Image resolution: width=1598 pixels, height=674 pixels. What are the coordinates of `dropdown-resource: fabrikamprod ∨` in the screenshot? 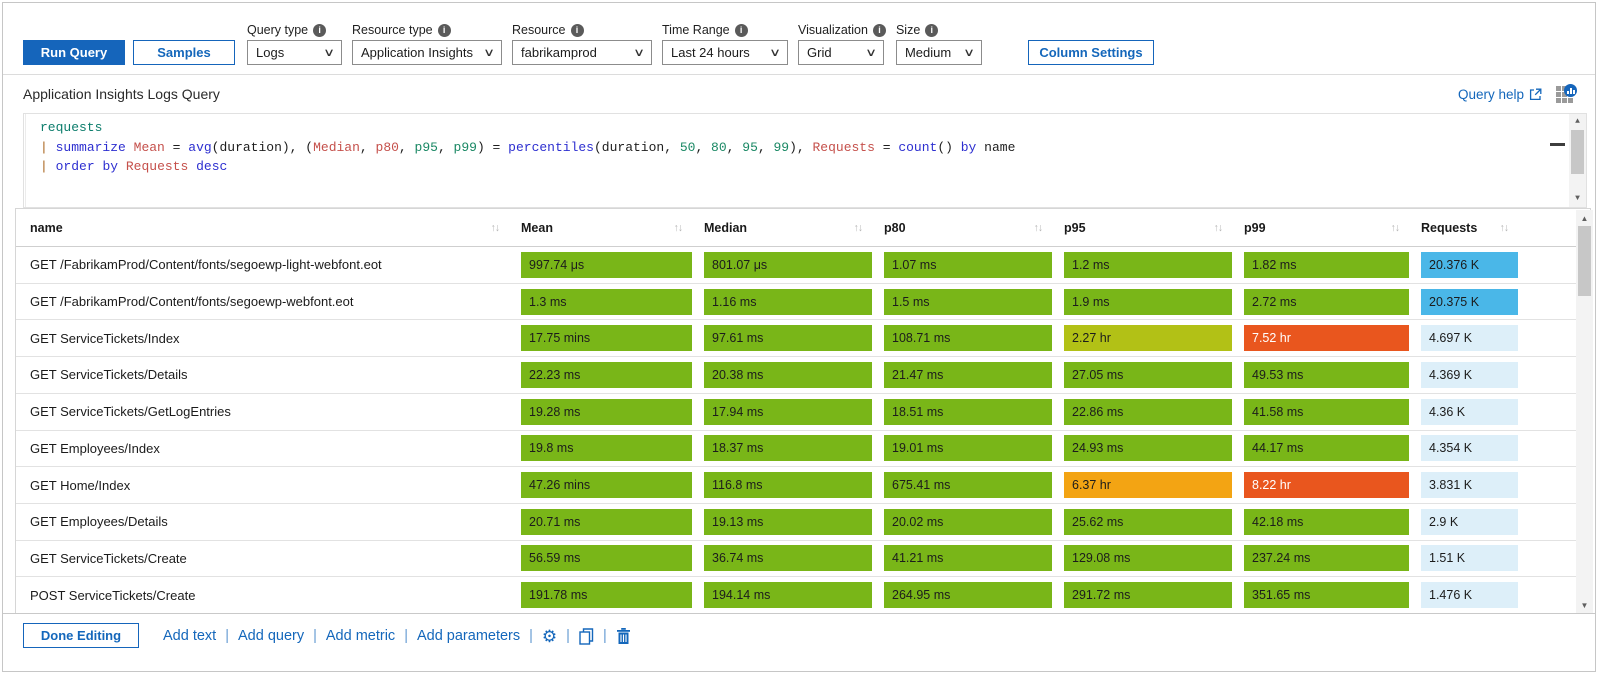 It's located at (582, 52).